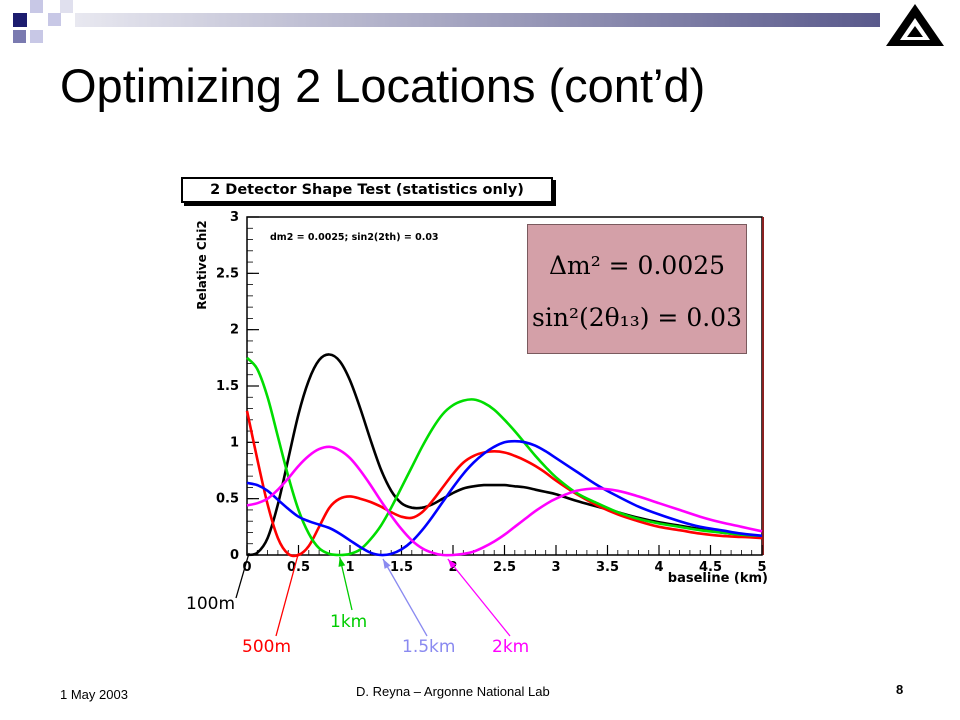 This screenshot has width=960, height=720. Describe the element at coordinates (401, 567) in the screenshot. I see `x-tick-label: 1.5` at that location.